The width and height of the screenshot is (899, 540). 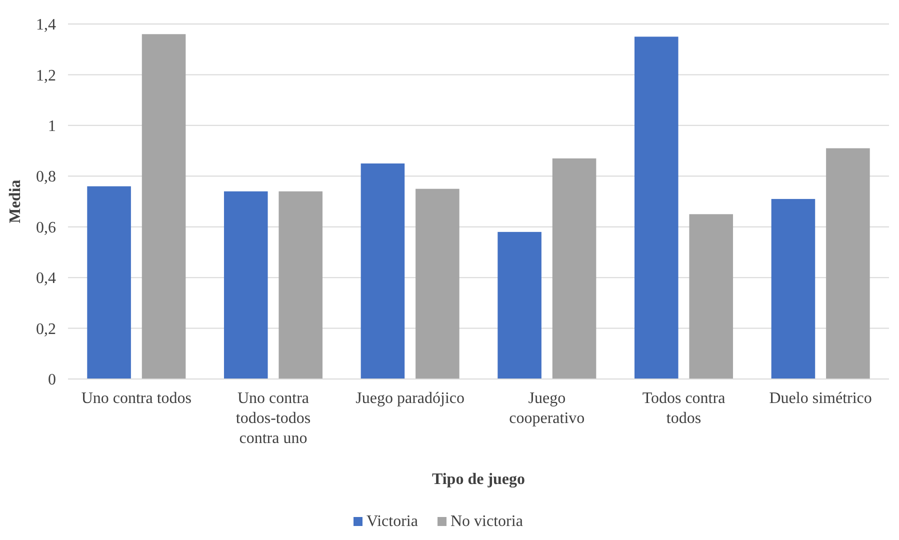 What do you see at coordinates (15, 202) in the screenshot?
I see `y-axis-title: Media` at bounding box center [15, 202].